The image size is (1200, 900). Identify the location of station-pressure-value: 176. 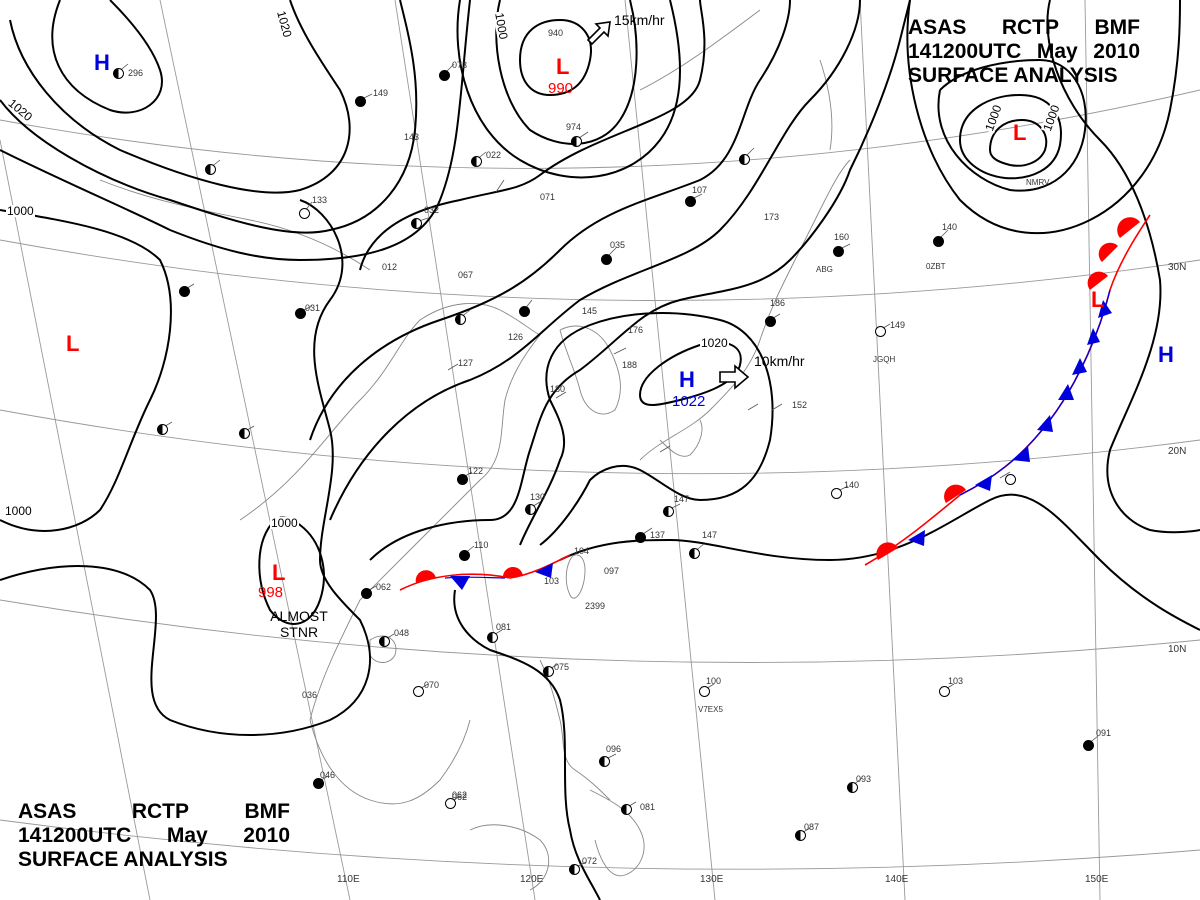
(636, 330).